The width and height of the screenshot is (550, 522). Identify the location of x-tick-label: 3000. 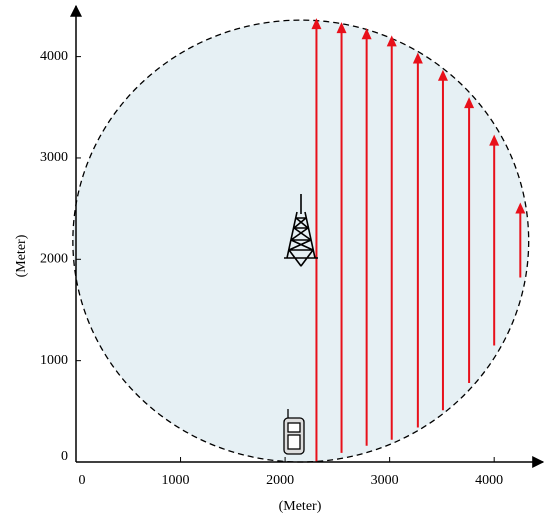
(385, 480).